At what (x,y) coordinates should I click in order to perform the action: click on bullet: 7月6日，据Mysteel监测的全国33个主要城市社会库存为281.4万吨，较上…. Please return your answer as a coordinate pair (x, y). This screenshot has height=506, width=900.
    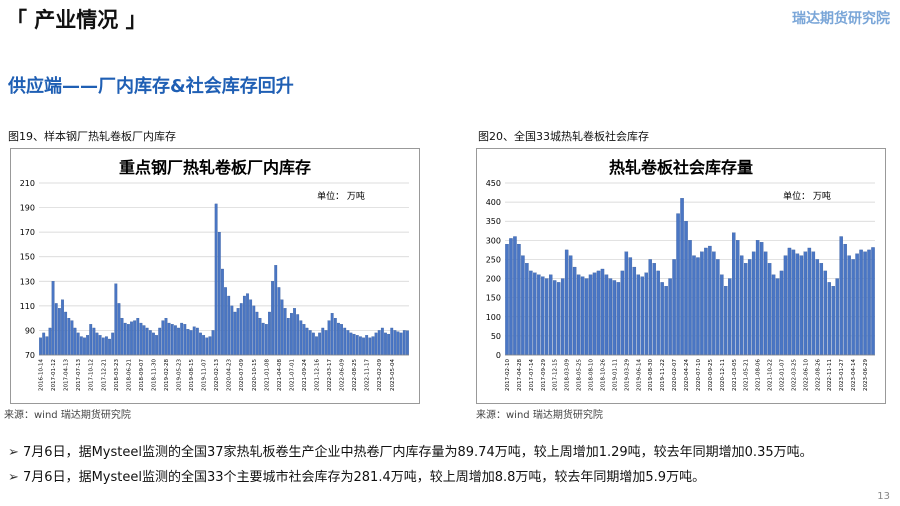
    Looking at the image, I should click on (453, 477).